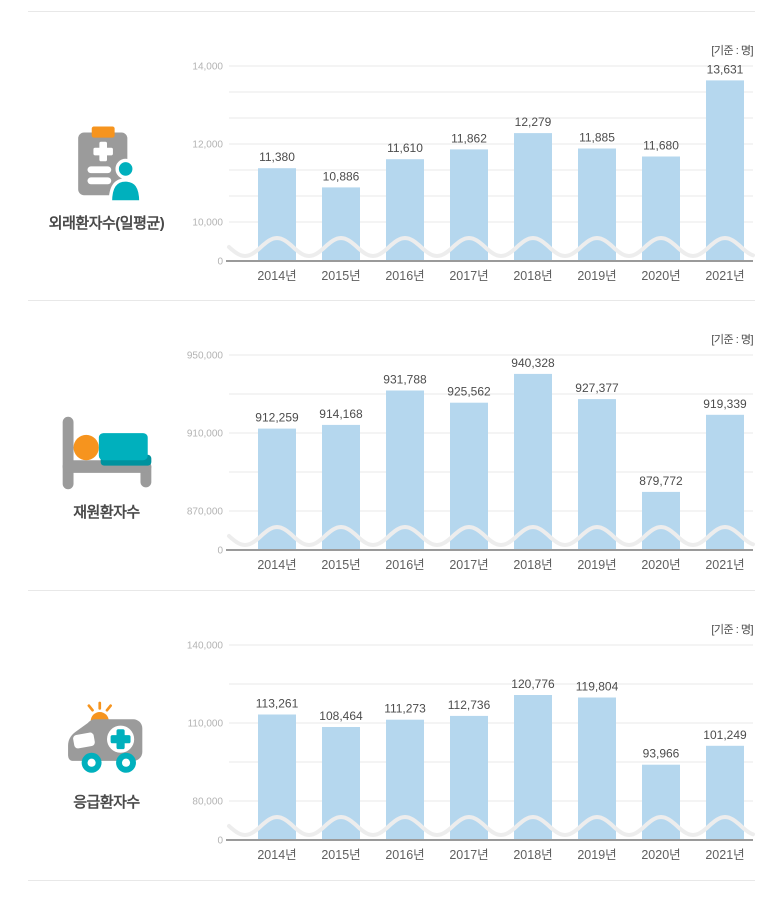  What do you see at coordinates (533, 363) in the screenshot?
I see `svg-text: 940,328` at bounding box center [533, 363].